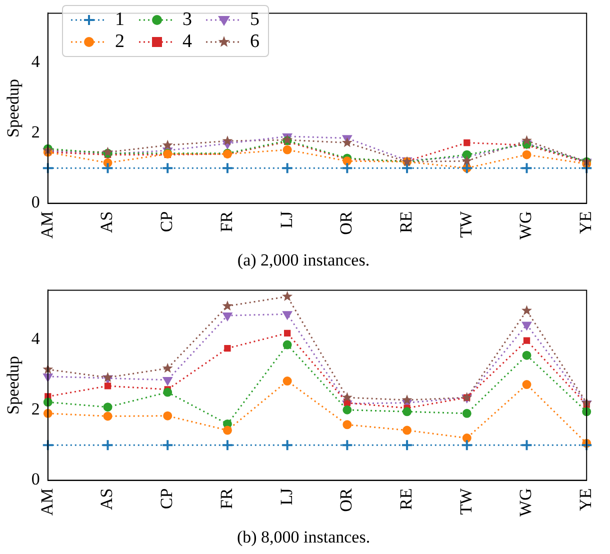 This screenshot has width=610, height=554. Describe the element at coordinates (303, 260) in the screenshot. I see `text: (a) 2,000 instances.` at that location.